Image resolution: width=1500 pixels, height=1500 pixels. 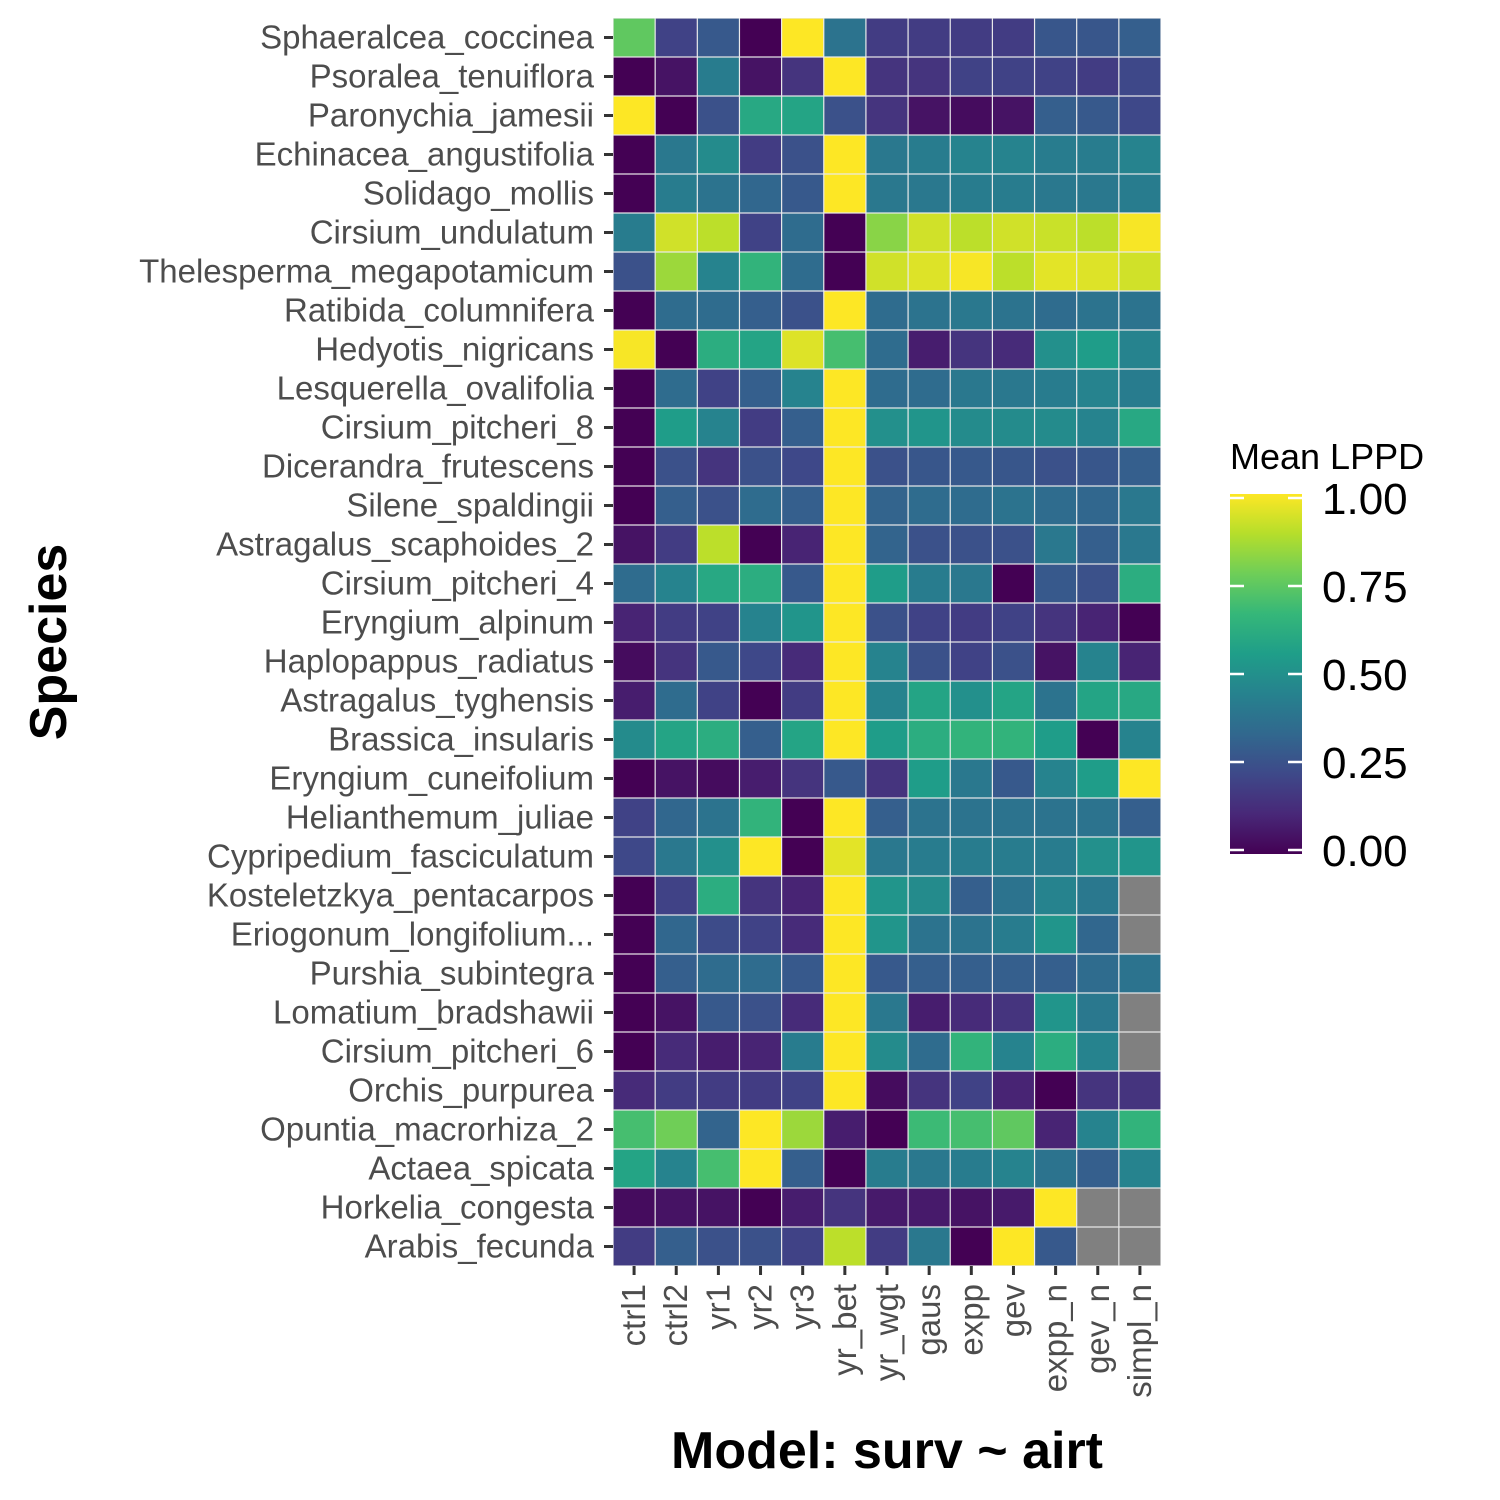 What do you see at coordinates (1365, 499) in the screenshot?
I see `legend-tick-label: 1.00` at bounding box center [1365, 499].